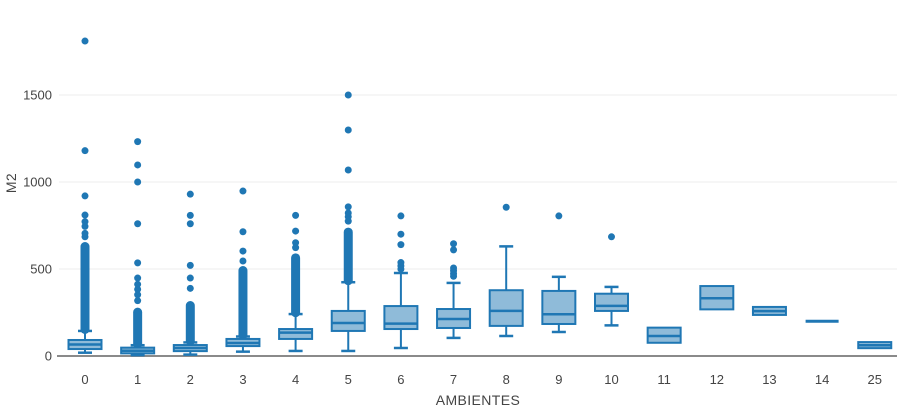 This screenshot has height=410, width=906. Describe the element at coordinates (478, 400) in the screenshot. I see `x-axis-title: AMBIENTES` at that location.